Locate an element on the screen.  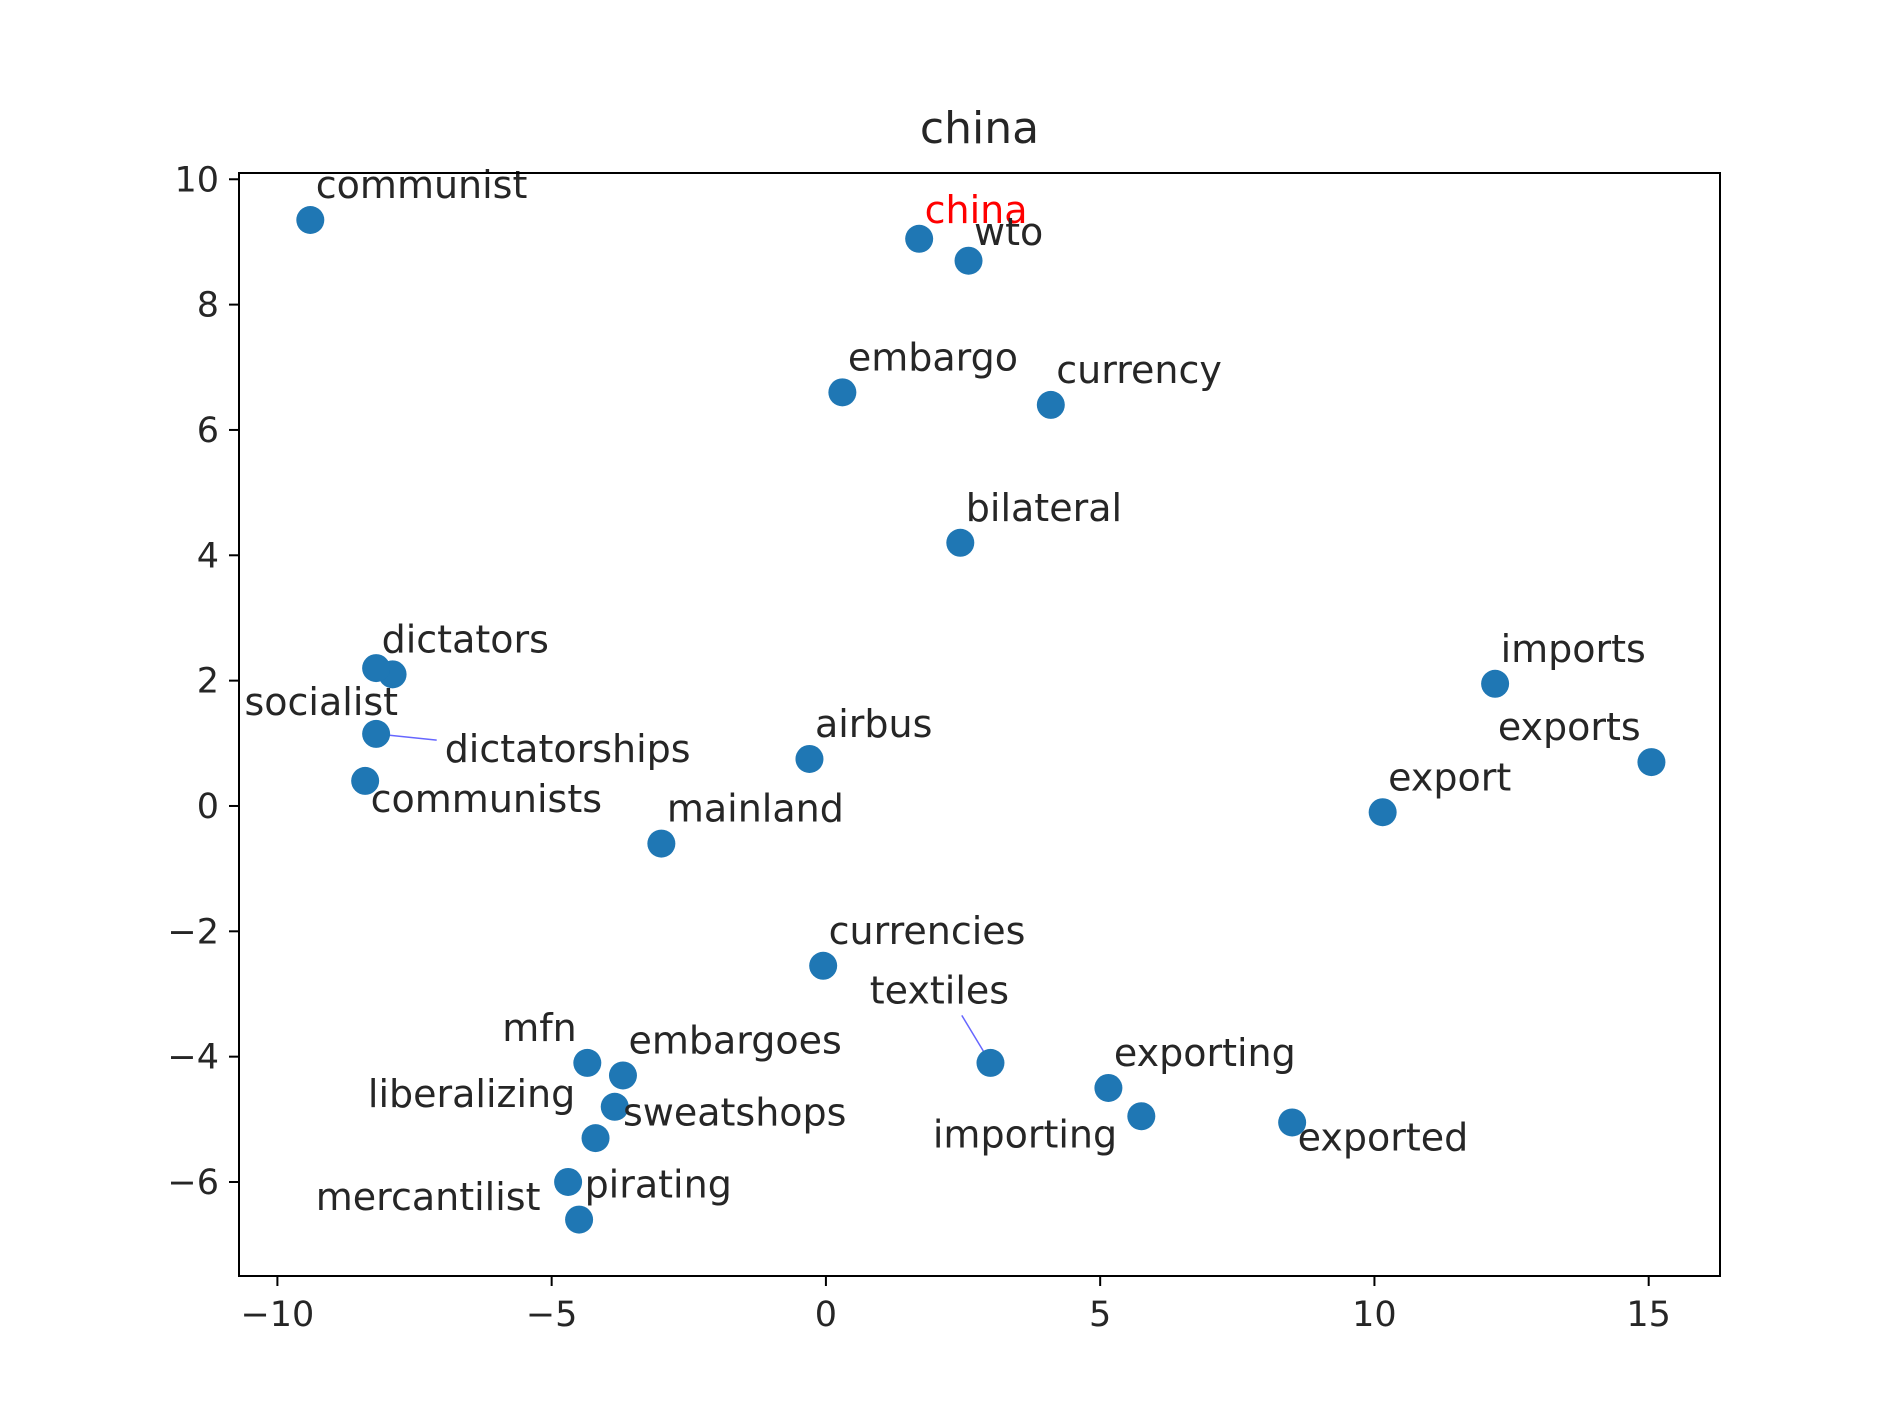
y-tick-label: 0 is located at coordinates (208, 807).